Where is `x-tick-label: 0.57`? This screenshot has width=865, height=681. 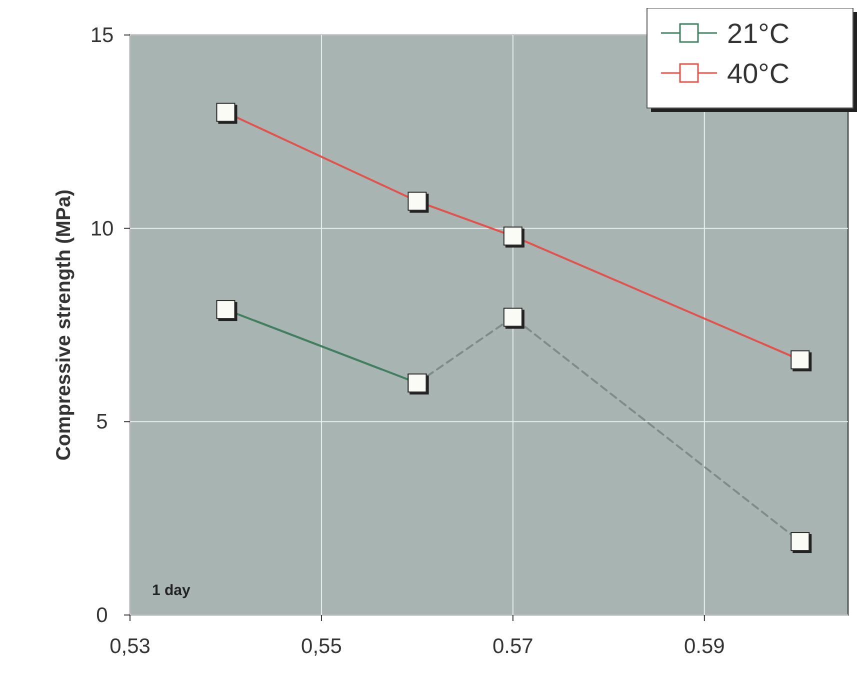
x-tick-label: 0.57 is located at coordinates (513, 646).